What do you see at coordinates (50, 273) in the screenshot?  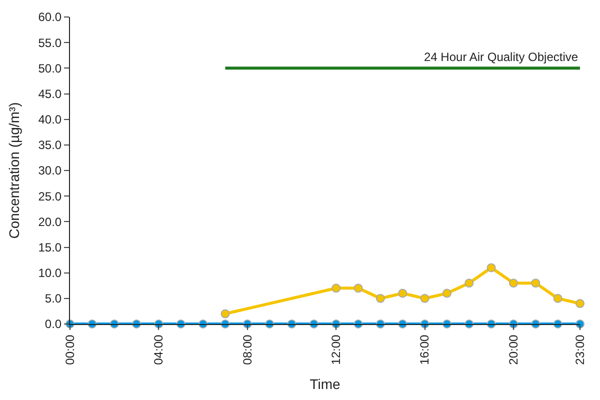 I see `y-tick-label: 10.0` at bounding box center [50, 273].